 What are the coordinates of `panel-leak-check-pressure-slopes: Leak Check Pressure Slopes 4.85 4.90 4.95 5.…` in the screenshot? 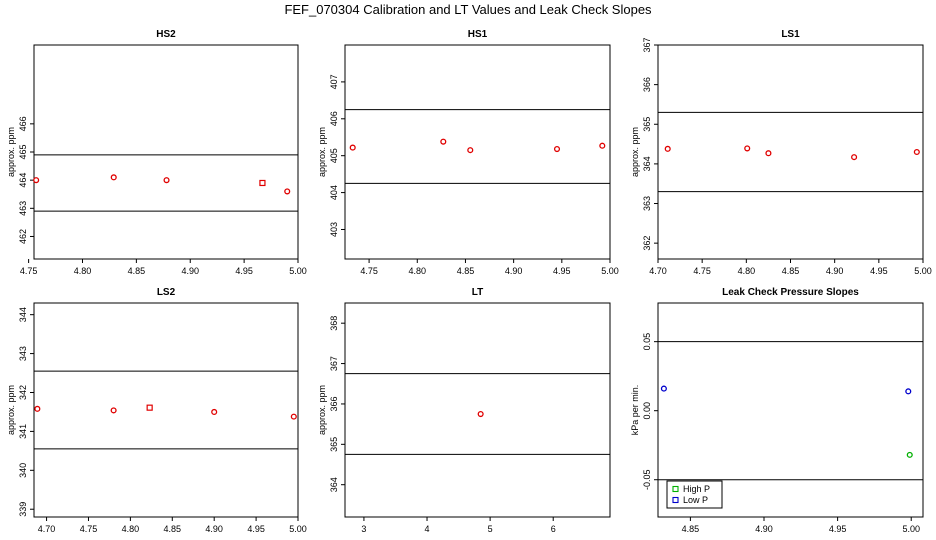 It's located at (777, 410).